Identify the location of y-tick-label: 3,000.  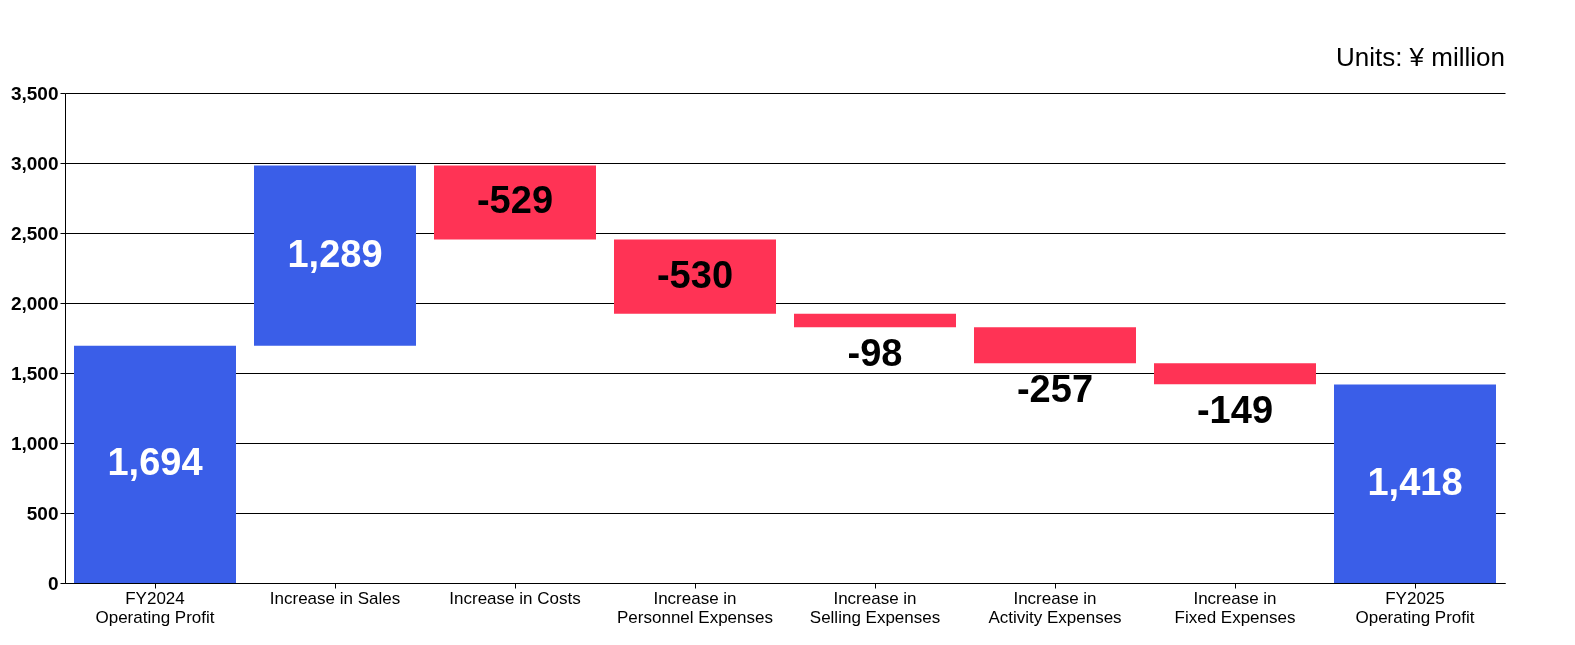
(34, 163).